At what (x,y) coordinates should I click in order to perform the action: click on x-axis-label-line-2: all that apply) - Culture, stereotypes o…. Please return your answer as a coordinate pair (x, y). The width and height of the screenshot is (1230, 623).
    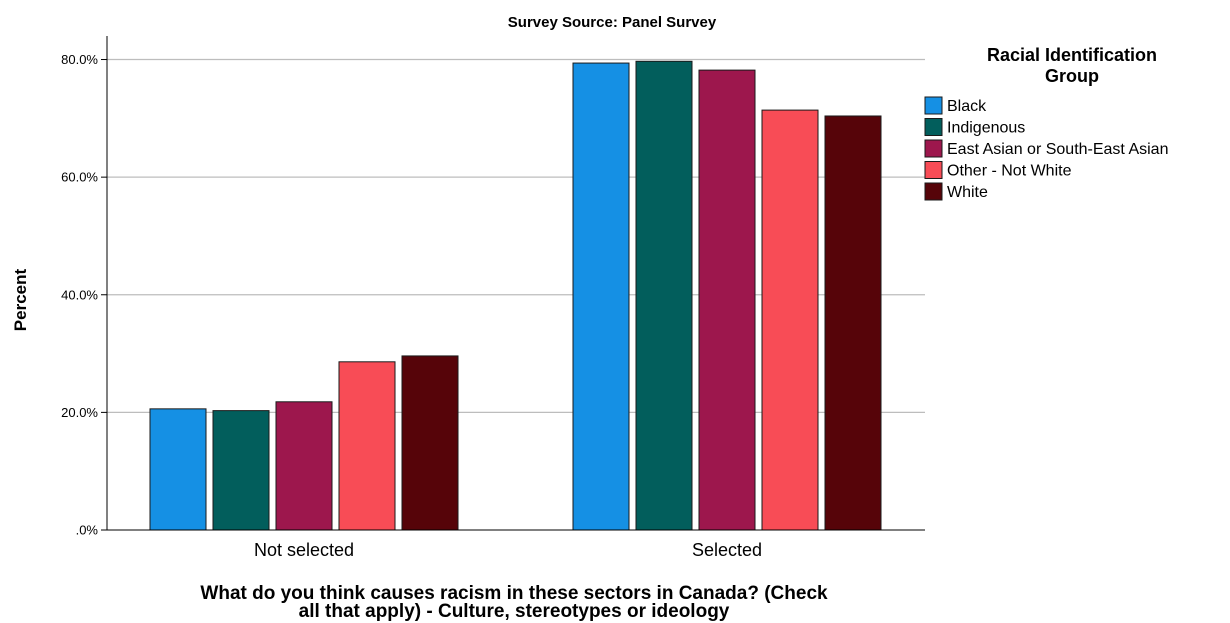
    Looking at the image, I should click on (514, 611).